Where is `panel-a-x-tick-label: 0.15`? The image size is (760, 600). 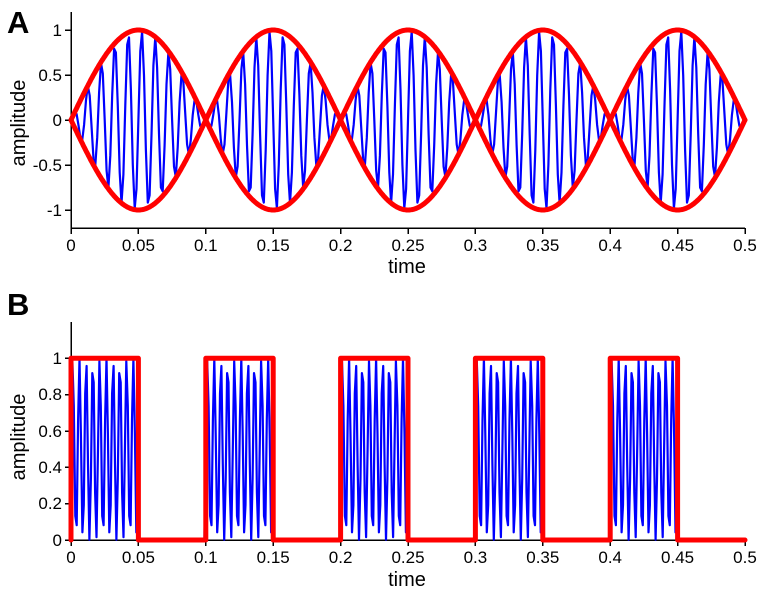 panel-a-x-tick-label: 0.15 is located at coordinates (273, 245).